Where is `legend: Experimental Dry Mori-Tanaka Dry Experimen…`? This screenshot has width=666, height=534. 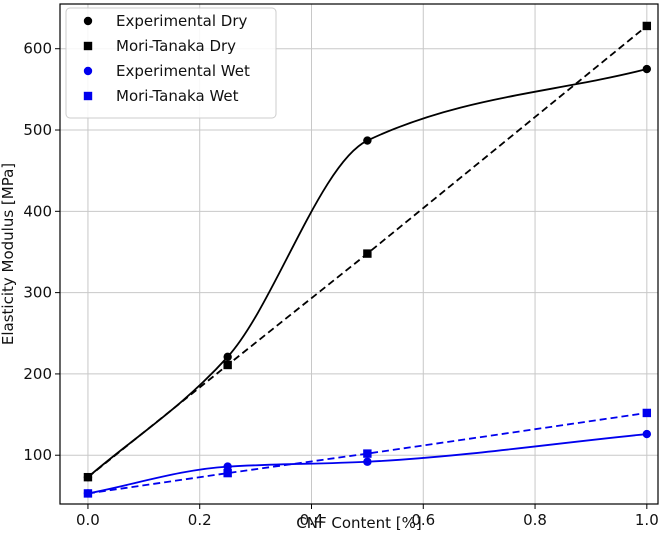
legend: Experimental Dry Mori-Tanaka Dry Experimen… is located at coordinates (171, 63).